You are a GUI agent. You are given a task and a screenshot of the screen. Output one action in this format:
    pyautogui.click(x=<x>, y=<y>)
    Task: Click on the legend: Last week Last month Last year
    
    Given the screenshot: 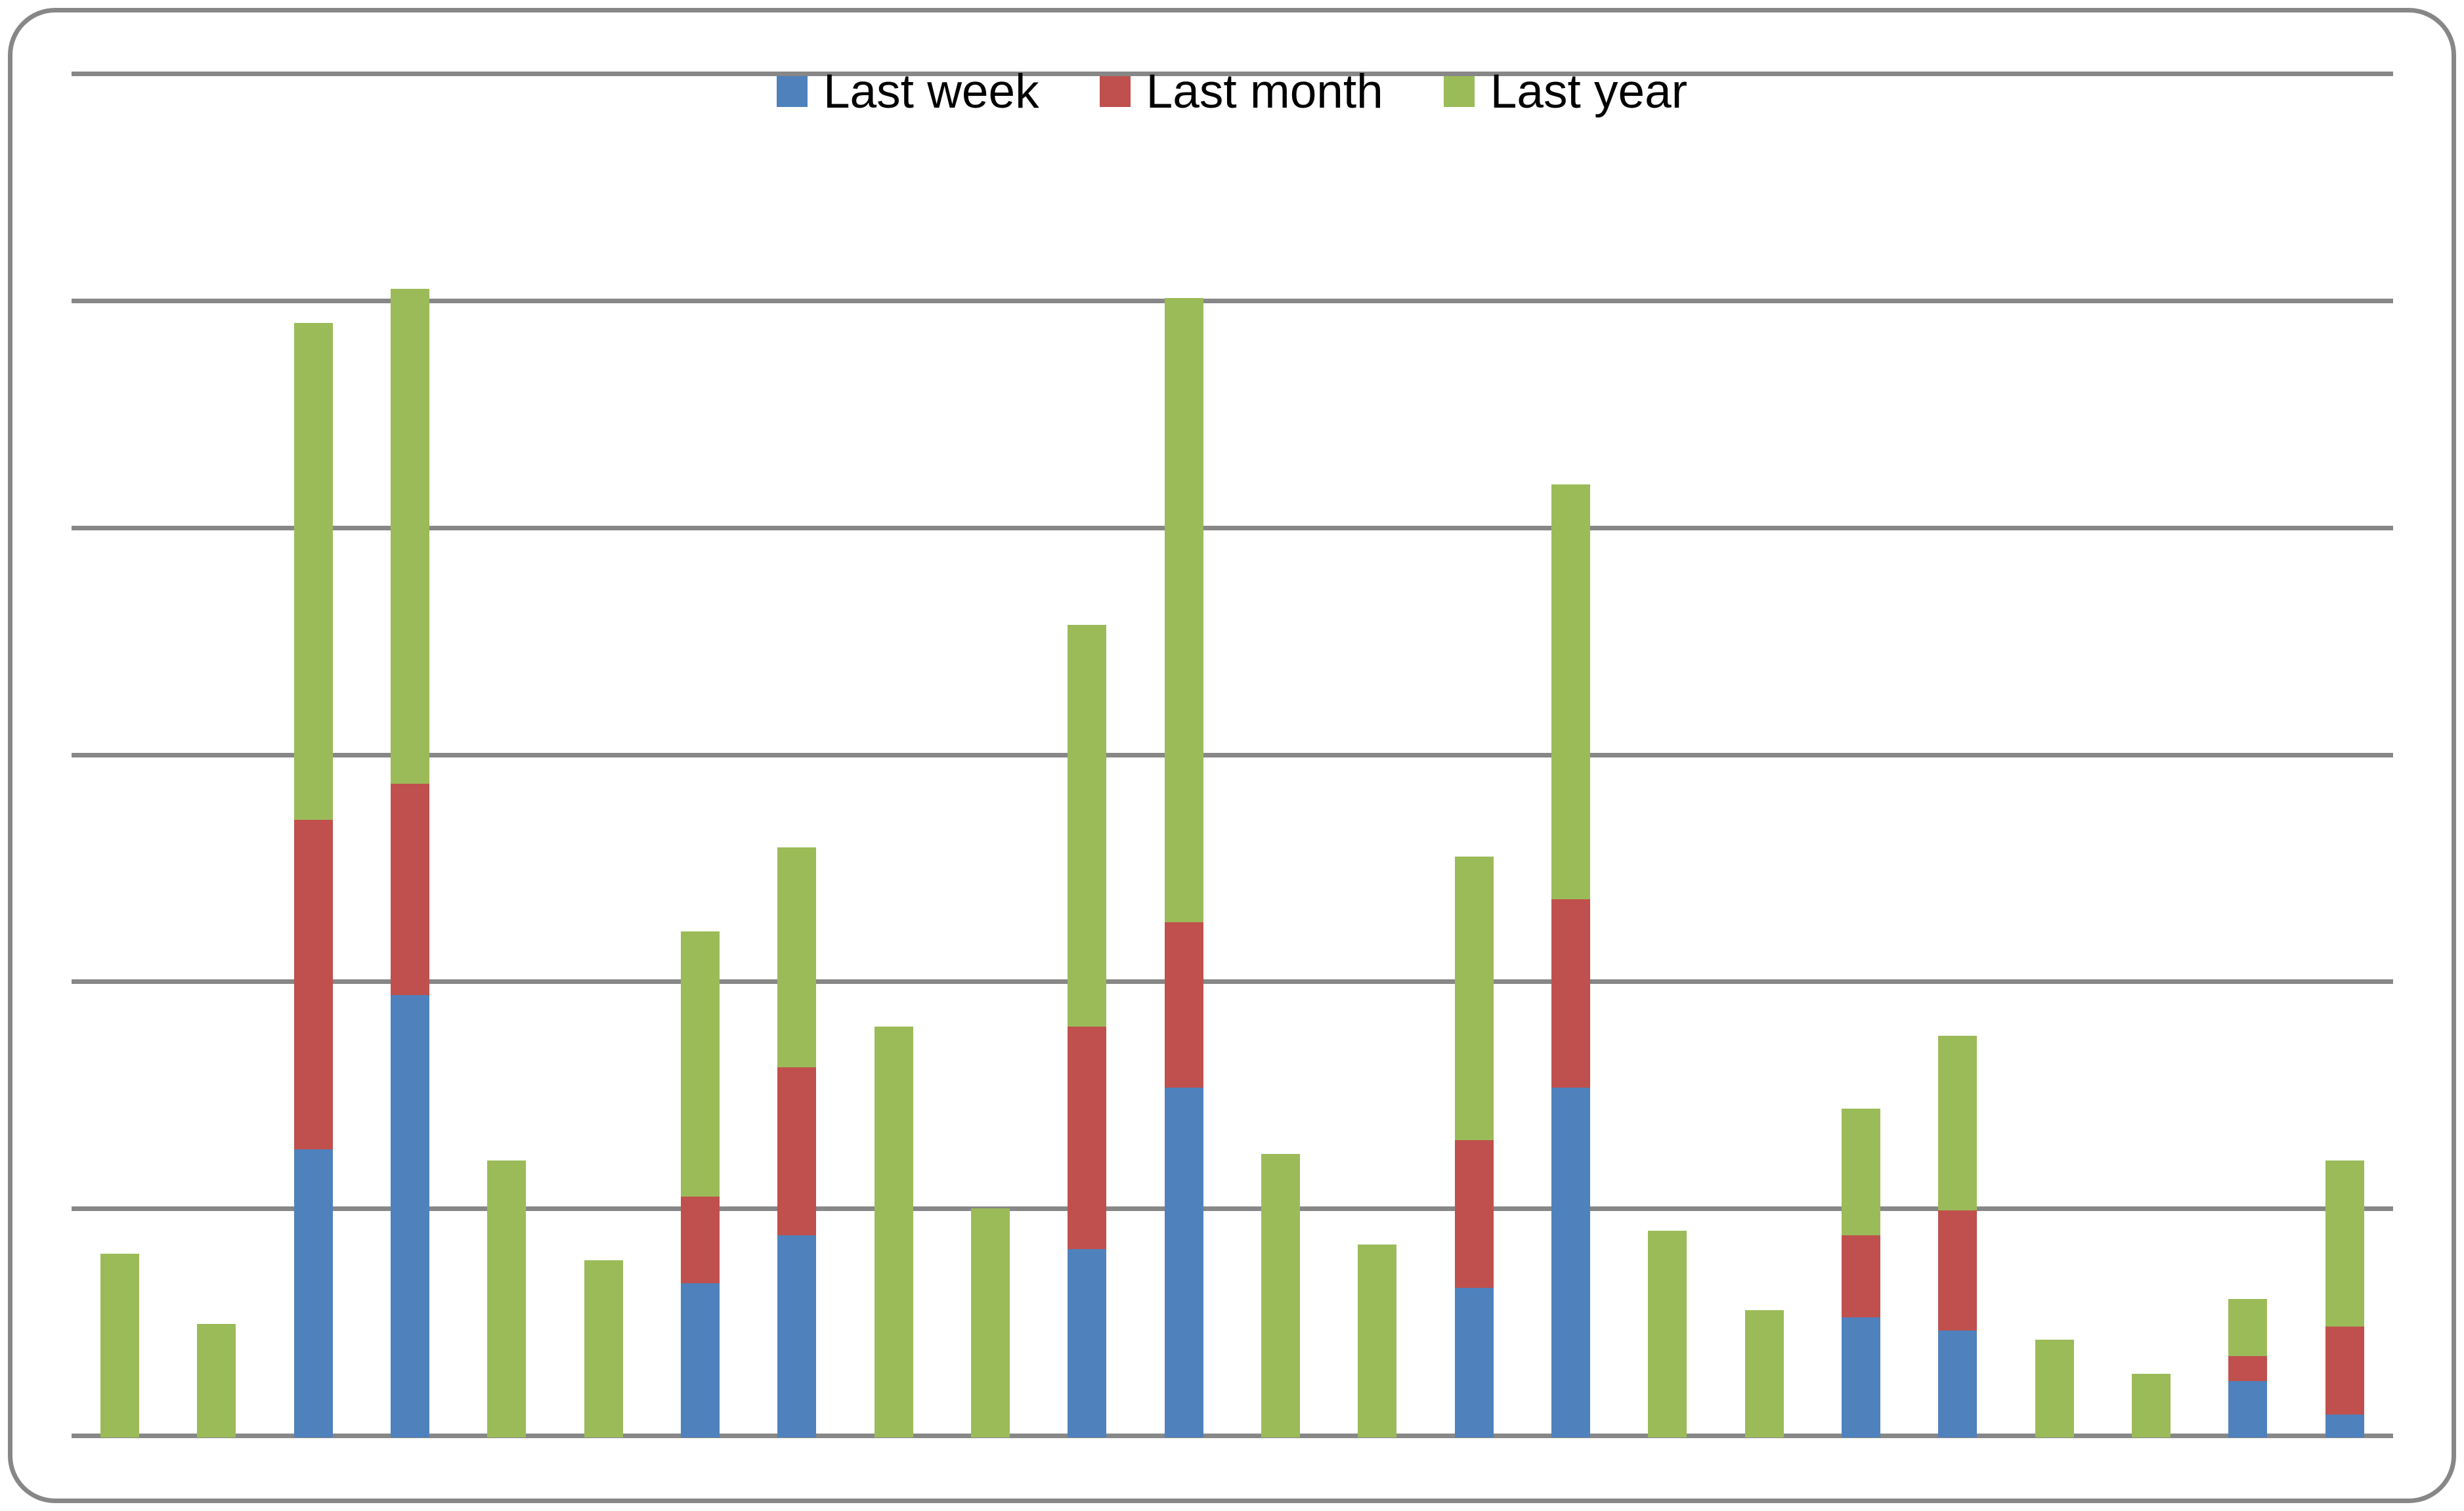 What is the action you would take?
    pyautogui.click(x=1232, y=92)
    